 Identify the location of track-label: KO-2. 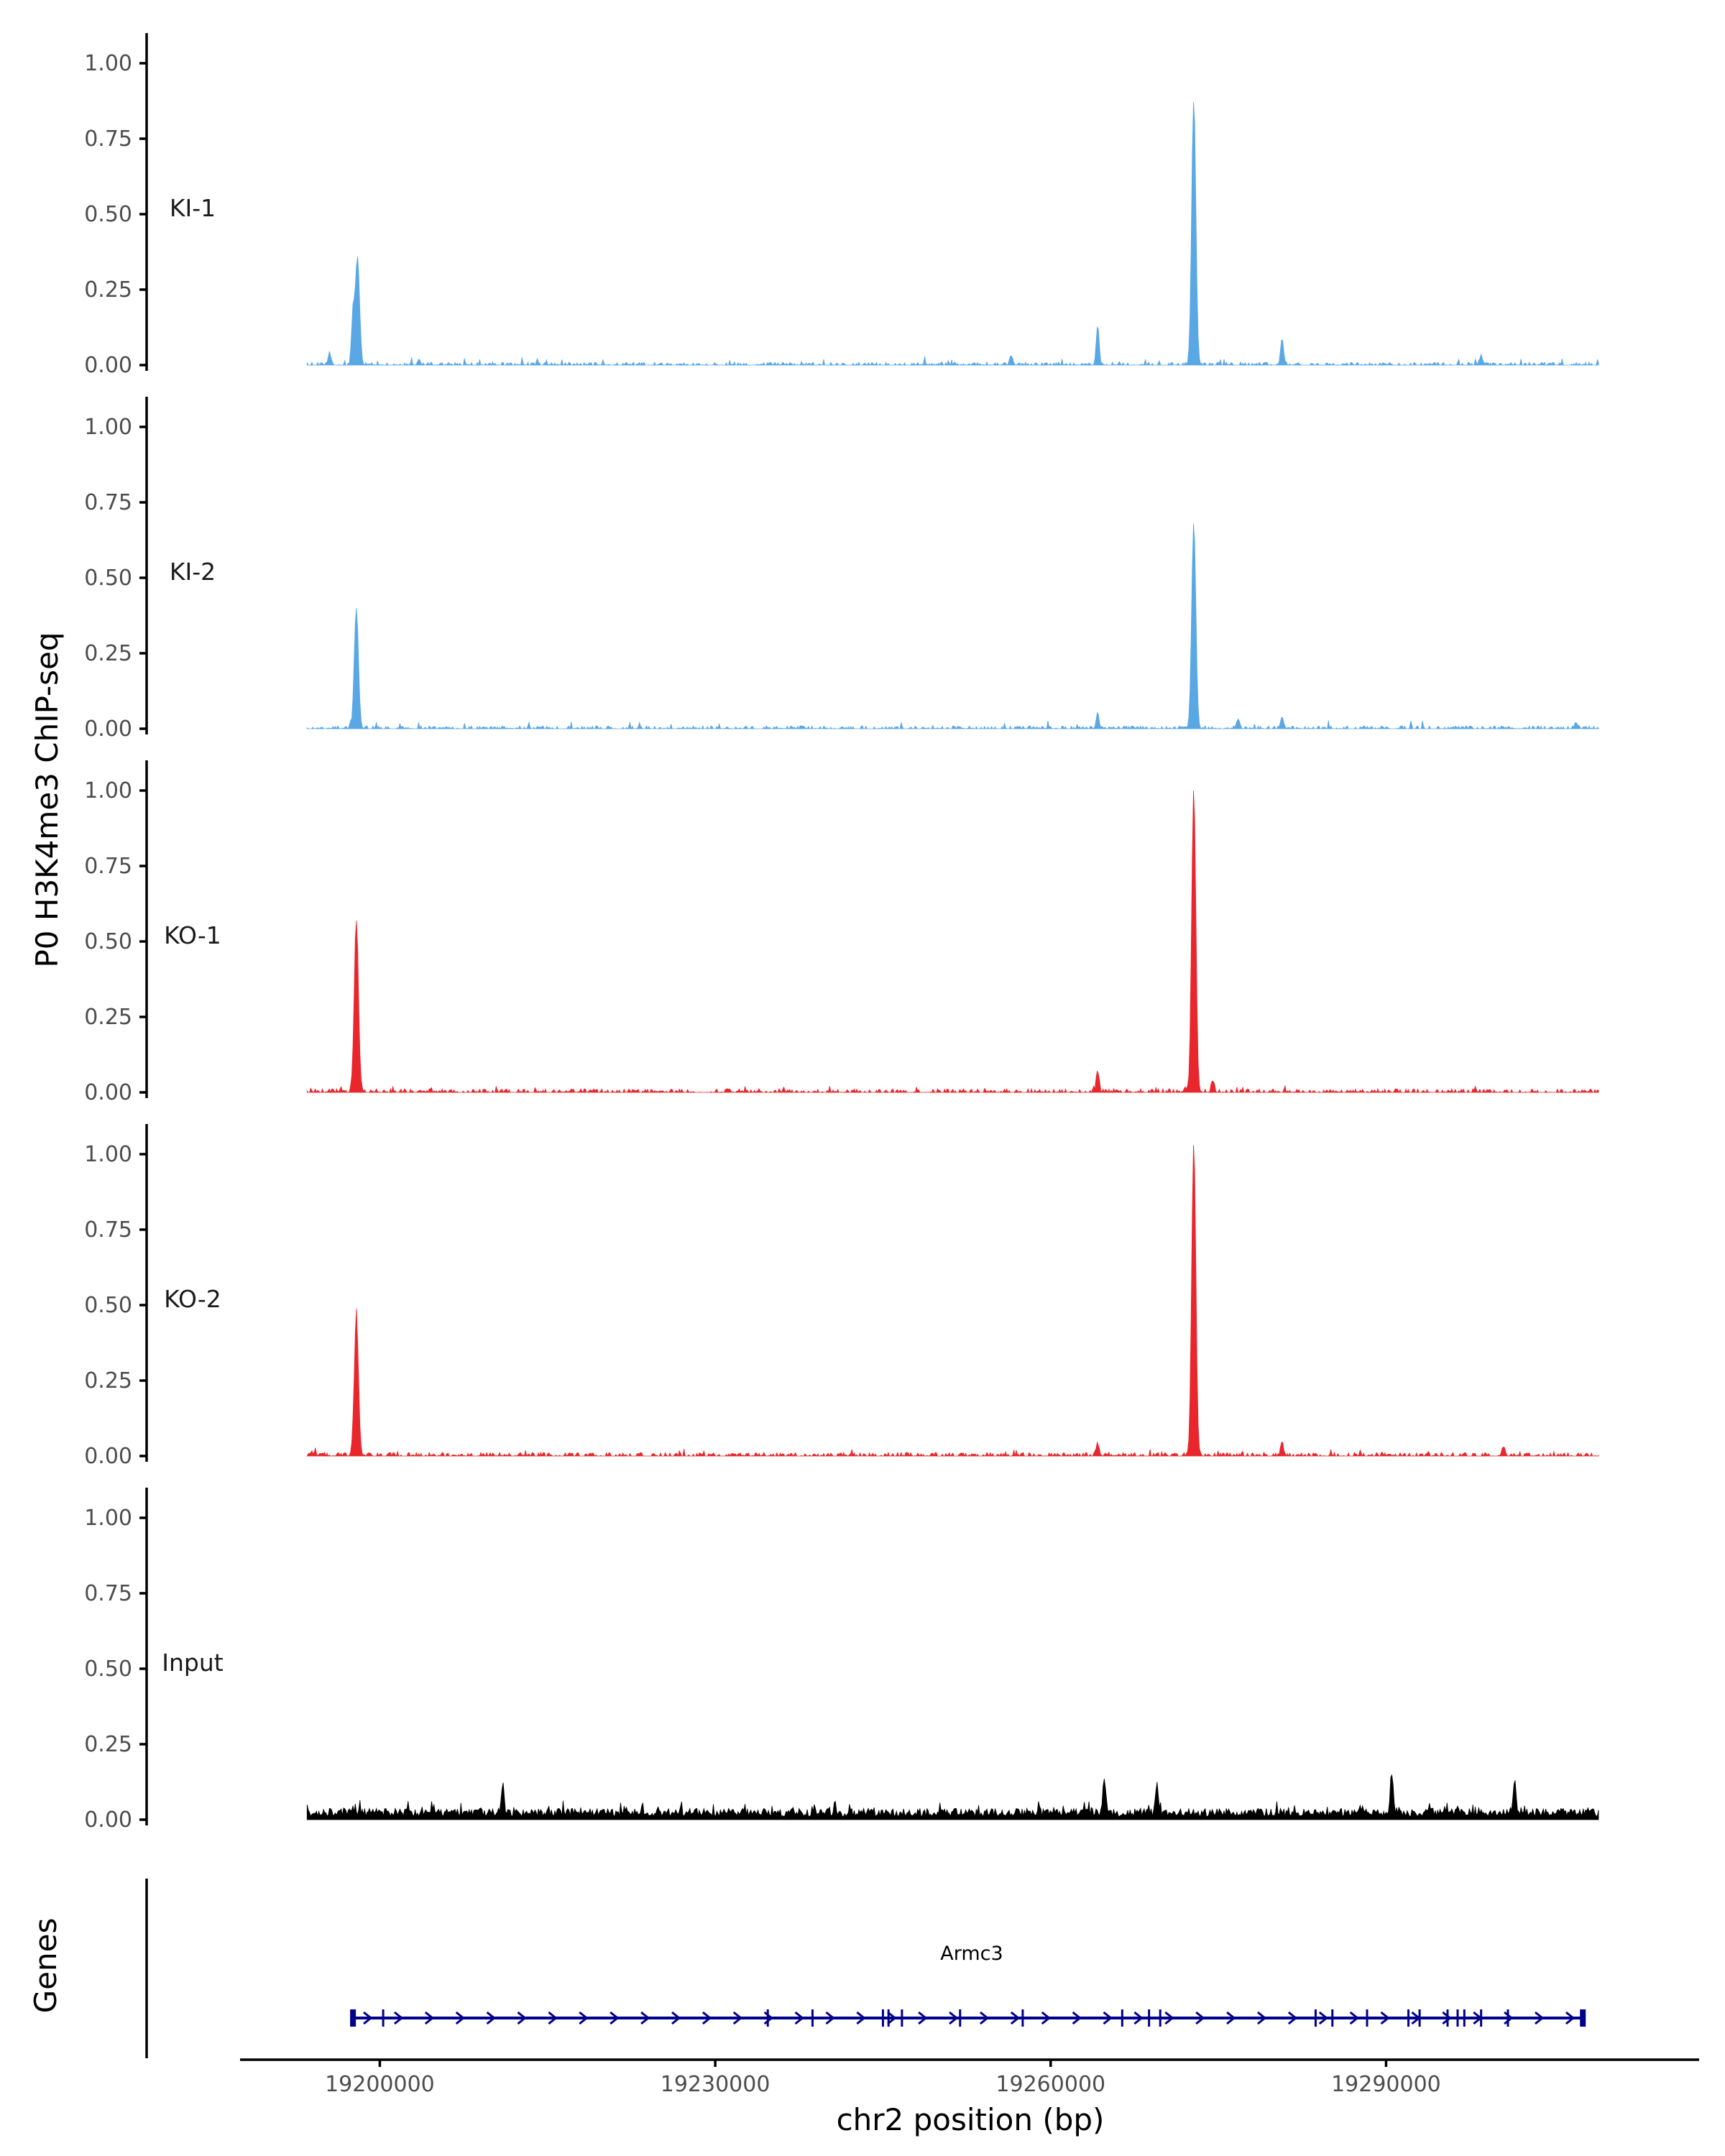
(192, 1299).